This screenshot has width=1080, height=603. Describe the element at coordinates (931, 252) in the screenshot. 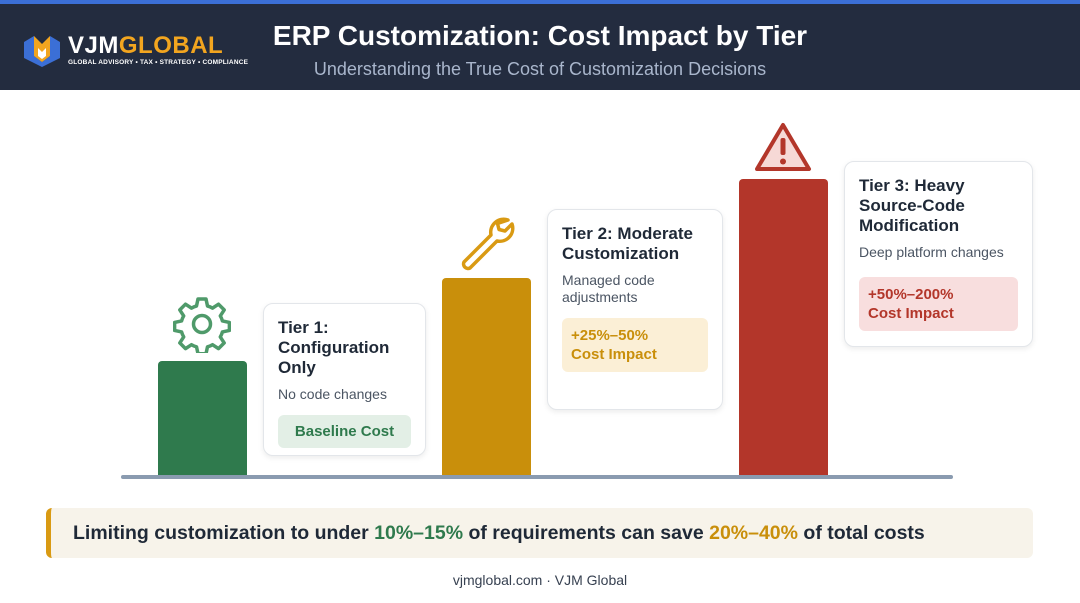

I see `tier3-description: Deep platform changes` at that location.